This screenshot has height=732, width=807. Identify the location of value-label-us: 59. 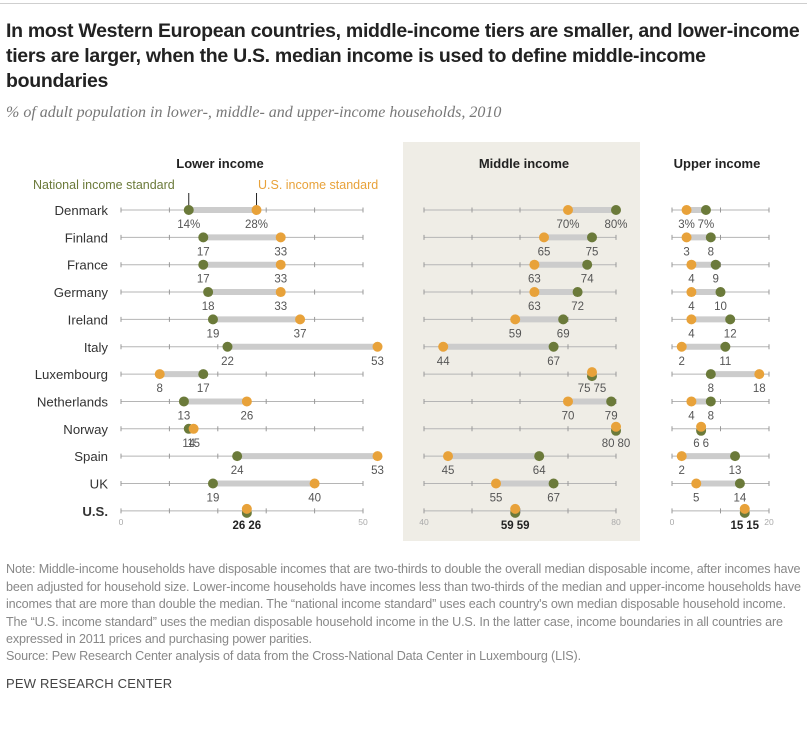
(515, 334).